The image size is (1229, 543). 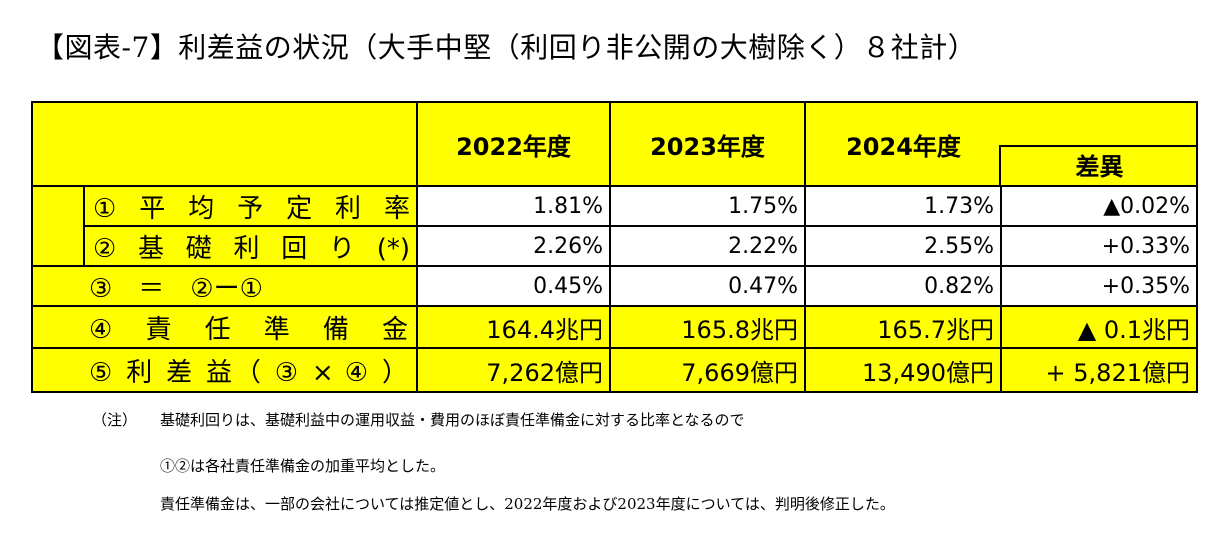 I want to click on row-label-base-yield: ② 基 礎 利 回 り (*), so click(x=250, y=246).